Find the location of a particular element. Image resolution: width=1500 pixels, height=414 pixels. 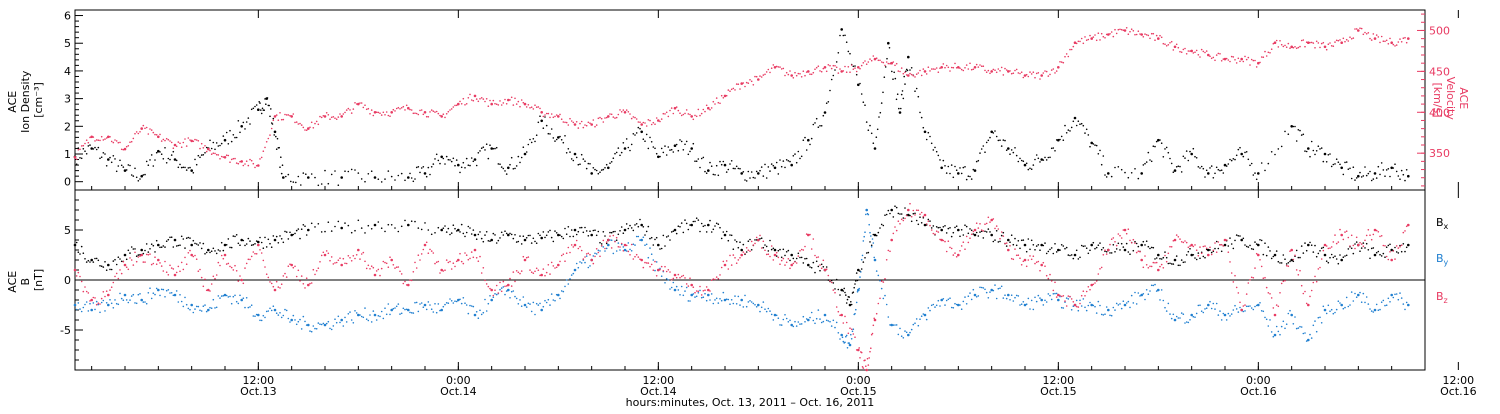

velocity-tick-label: 350 is located at coordinates (1439, 153).